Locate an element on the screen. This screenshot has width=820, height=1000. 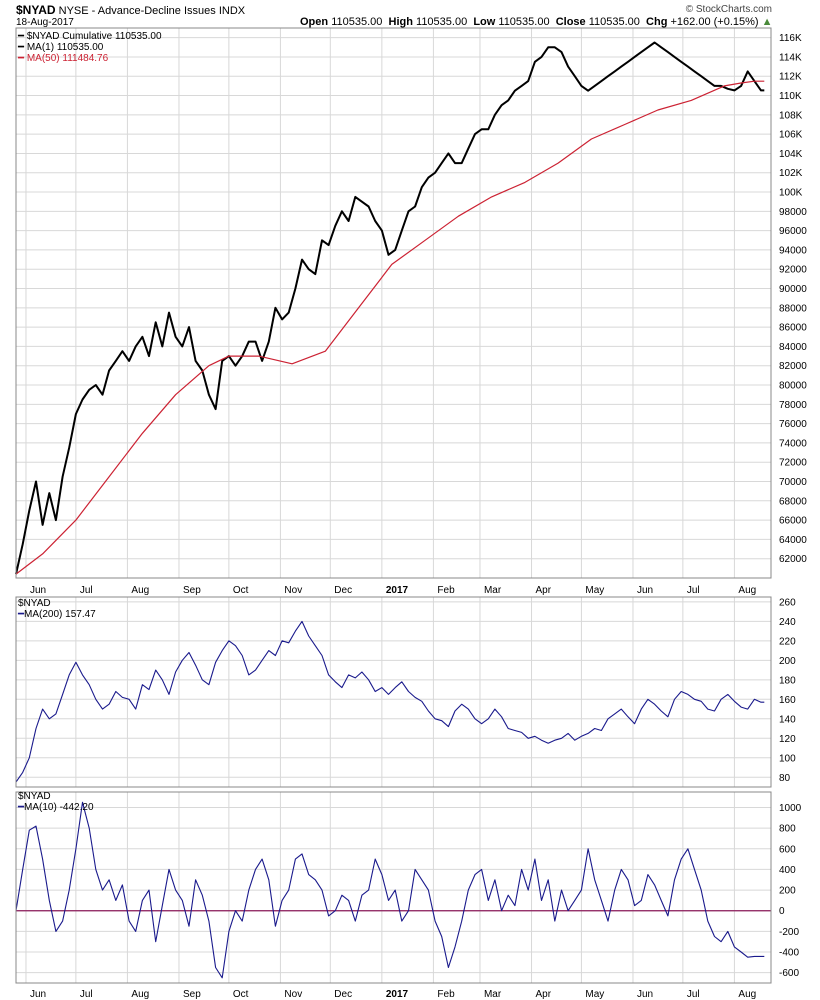
y-tick-label: 76000 is located at coordinates (793, 424).